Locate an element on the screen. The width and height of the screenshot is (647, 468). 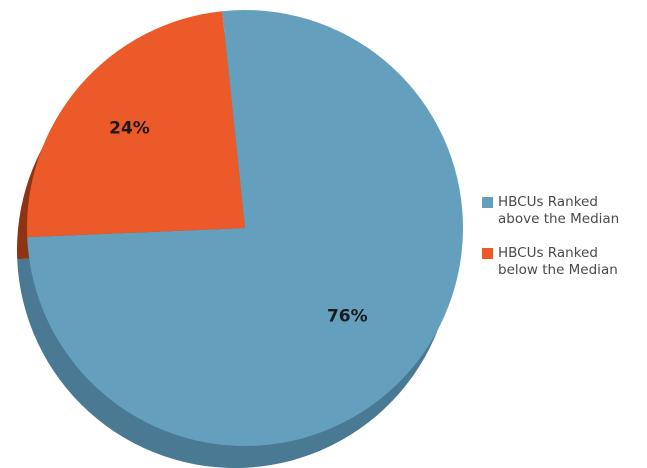
legend-label-below-line1: HBCUs Ranked is located at coordinates (548, 253).